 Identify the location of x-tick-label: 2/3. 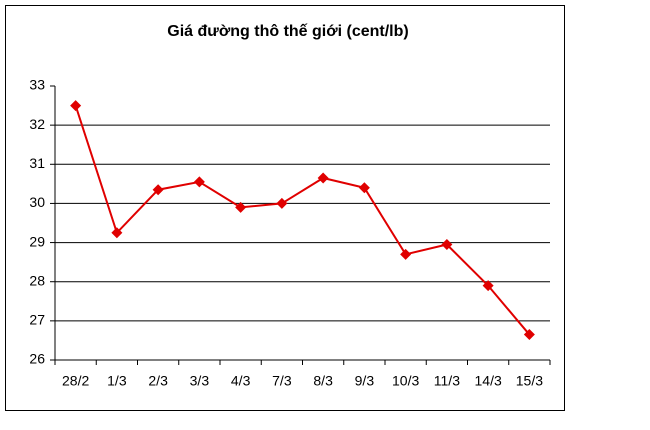
(158, 381).